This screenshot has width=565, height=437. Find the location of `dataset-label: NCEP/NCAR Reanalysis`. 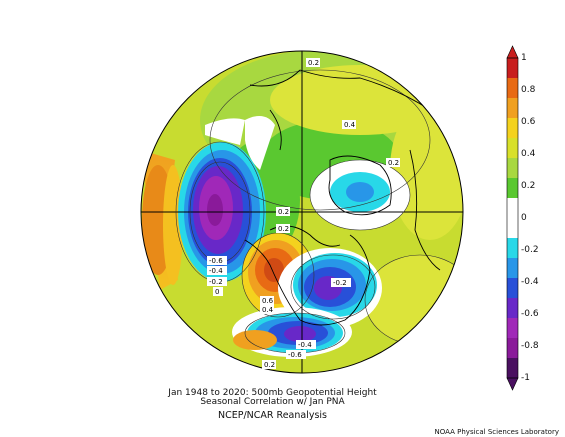

dataset-label: NCEP/NCAR Reanalysis is located at coordinates (272, 415).